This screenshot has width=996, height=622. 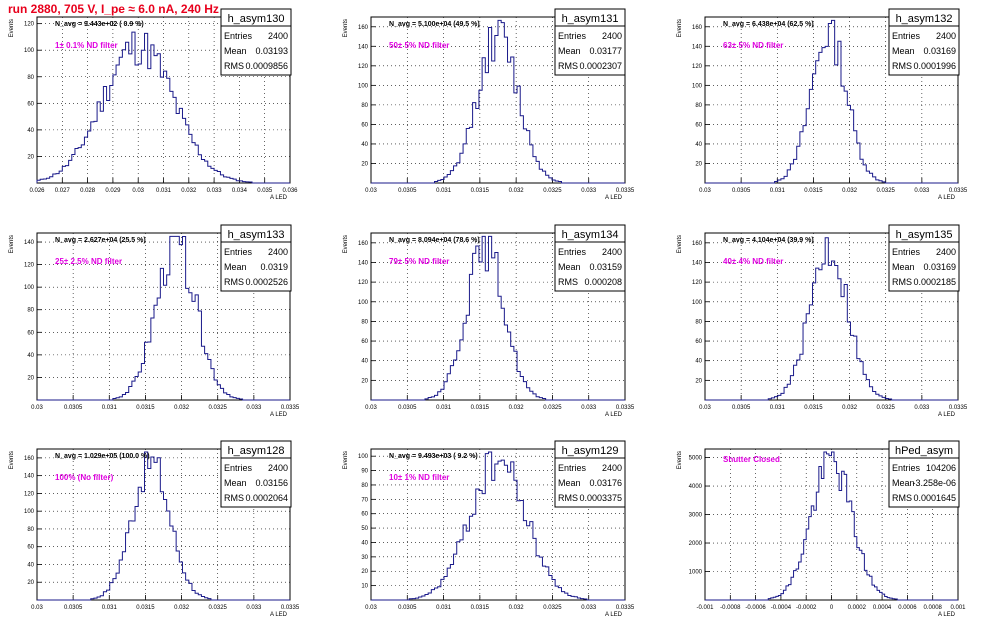 What do you see at coordinates (63, 191) in the screenshot?
I see `x-tick-label: 0.027` at bounding box center [63, 191].